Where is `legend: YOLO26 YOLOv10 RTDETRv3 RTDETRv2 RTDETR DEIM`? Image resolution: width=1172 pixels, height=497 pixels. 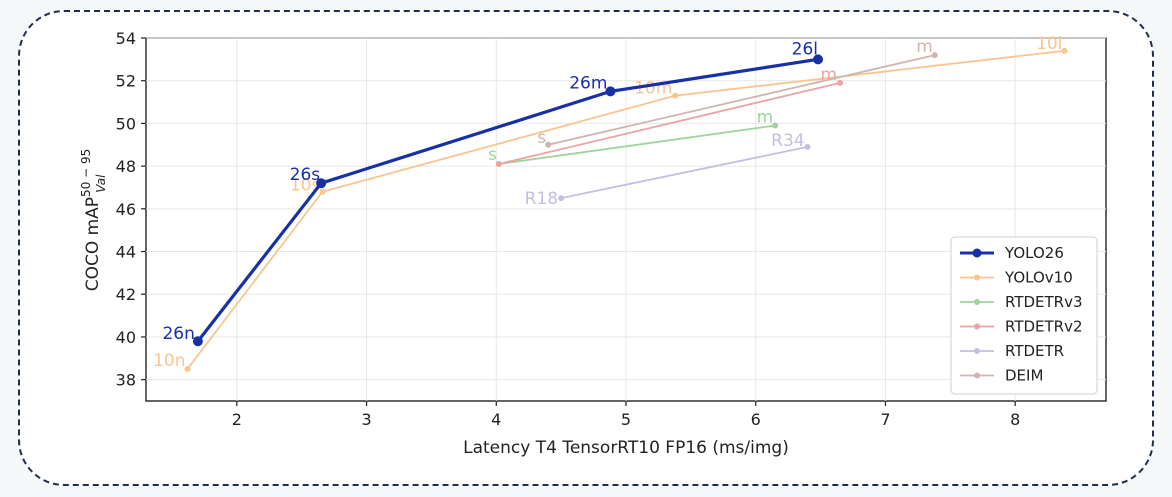
legend: YOLO26 YOLOv10 RTDETRv3 RTDETRv2 RTDETR DEIM is located at coordinates (1024, 315).